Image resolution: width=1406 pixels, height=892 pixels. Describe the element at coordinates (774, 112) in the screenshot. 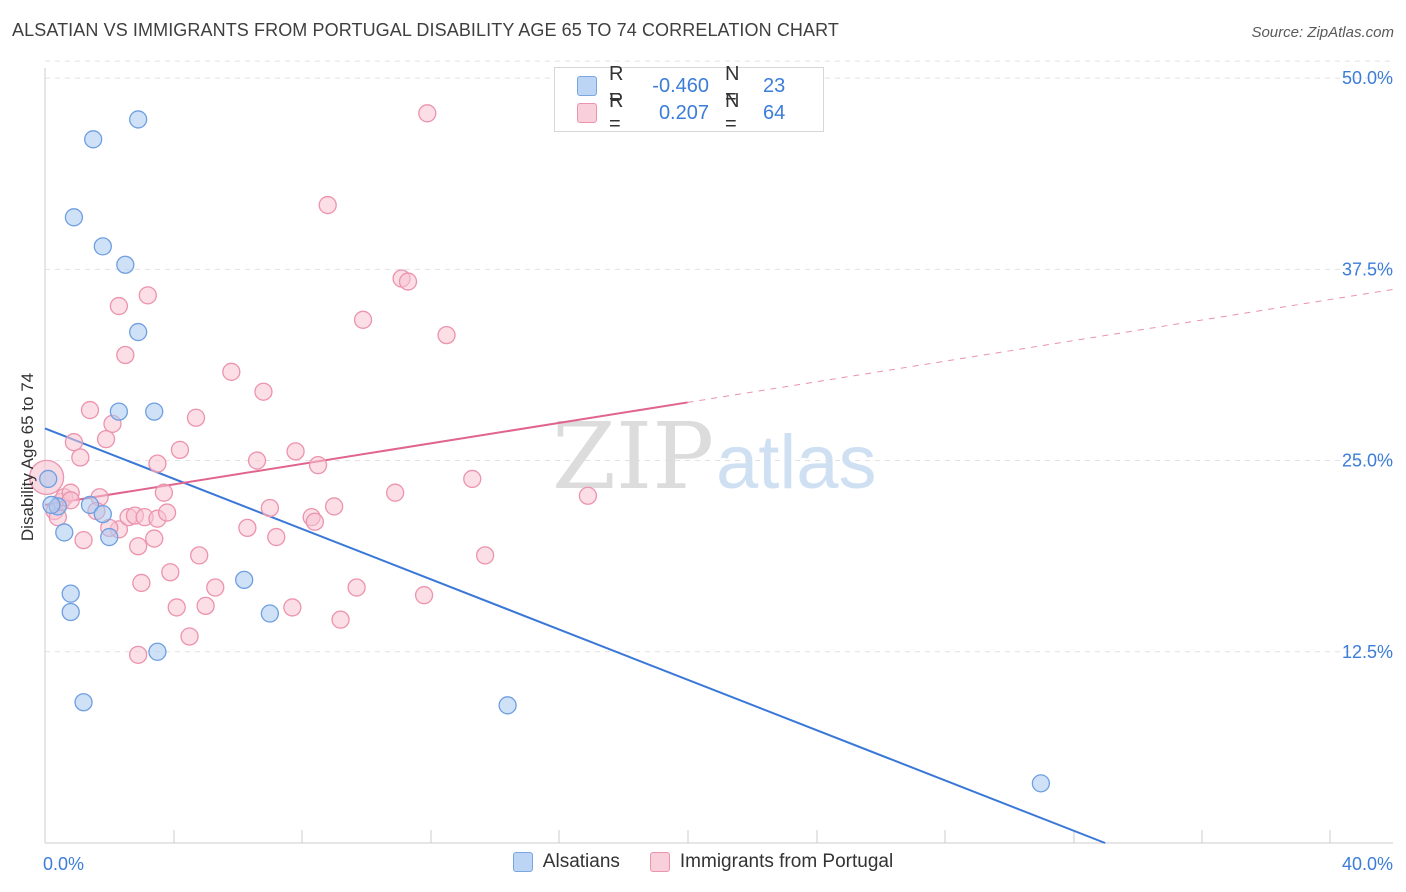

I see `legend-n-value: 64` at that location.